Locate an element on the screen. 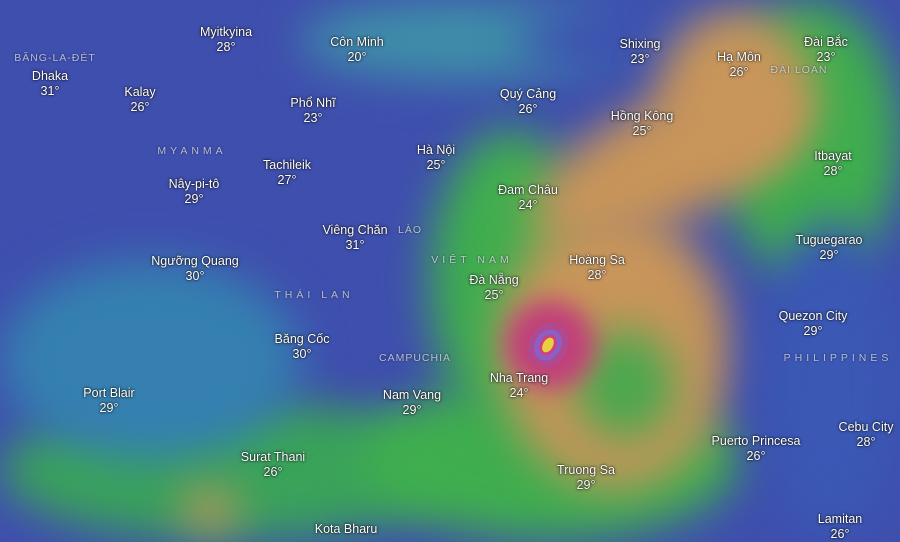  country-label: BĂNG-LA-ĐÉT is located at coordinates (55, 58).